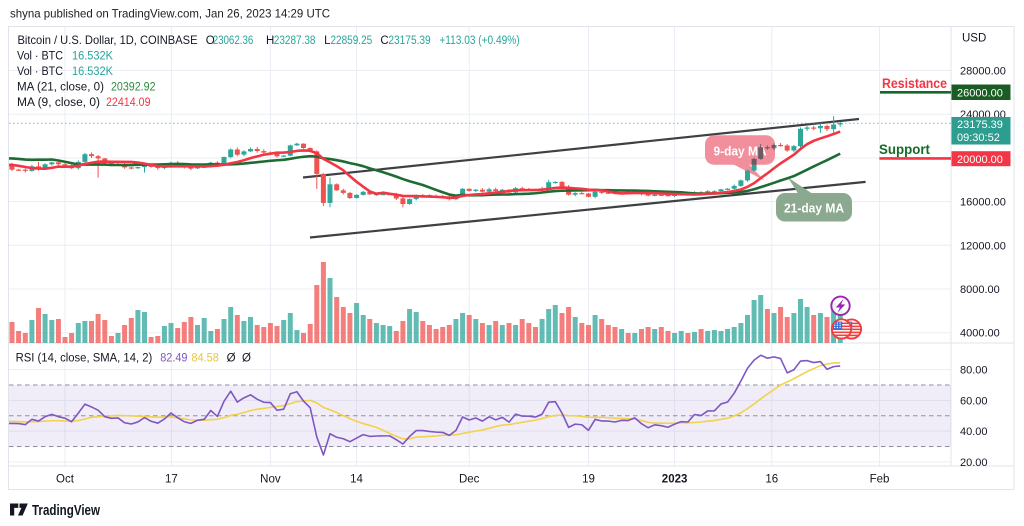 Image resolution: width=1024 pixels, height=526 pixels. Describe the element at coordinates (384, 41) in the screenshot. I see `svg-text: C` at that location.